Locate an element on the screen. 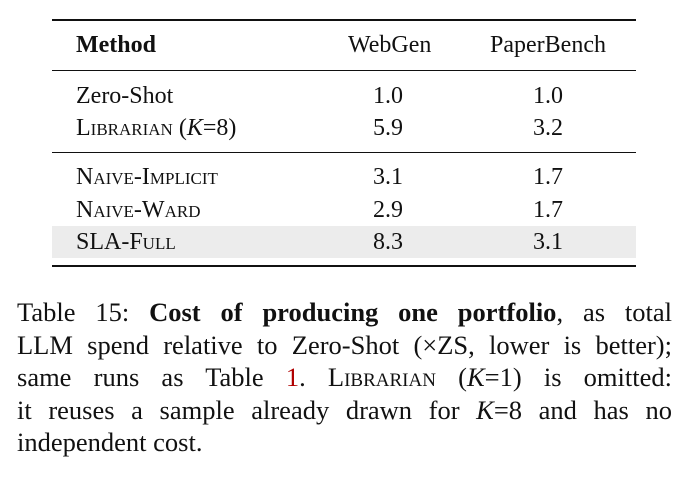 This screenshot has height=489, width=691. text-segment: Naive-Implicit is located at coordinates (147, 177).